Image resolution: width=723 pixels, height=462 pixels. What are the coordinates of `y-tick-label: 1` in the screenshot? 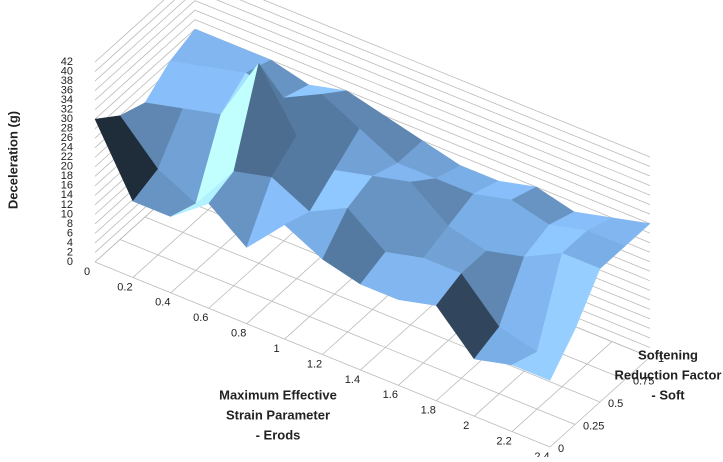 It's located at (661, 359).